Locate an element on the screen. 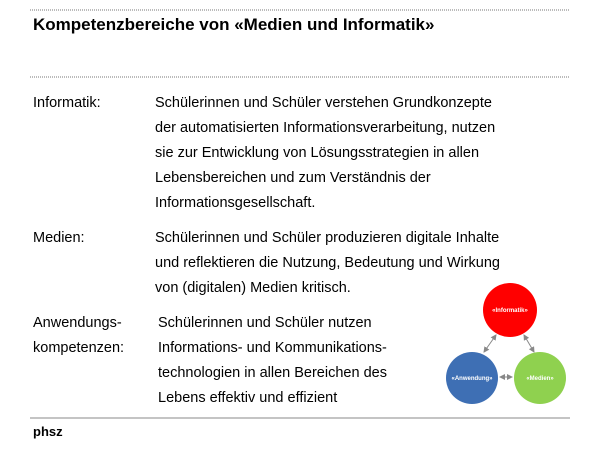 This screenshot has width=600, height=450. node-label: «Medien» is located at coordinates (540, 379).